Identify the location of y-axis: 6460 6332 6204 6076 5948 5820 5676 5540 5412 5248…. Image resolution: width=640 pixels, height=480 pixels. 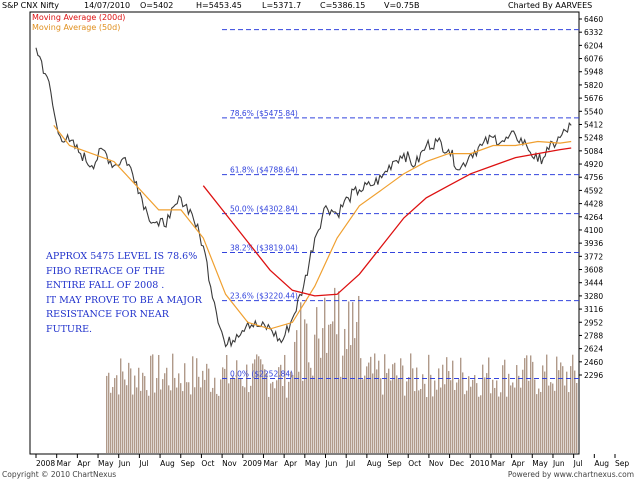
(591, 197).